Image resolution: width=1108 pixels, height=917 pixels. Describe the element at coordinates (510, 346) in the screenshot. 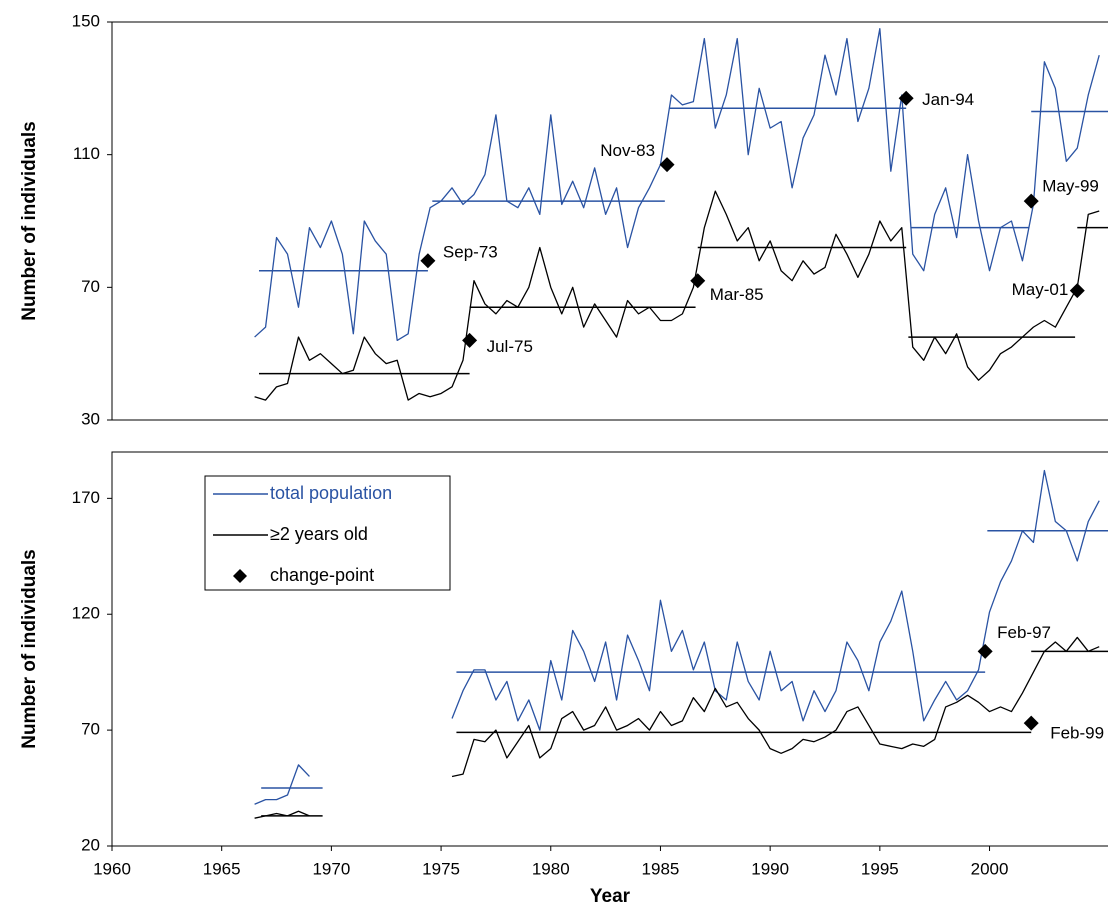

I see `change-point-label: Jul-75` at that location.